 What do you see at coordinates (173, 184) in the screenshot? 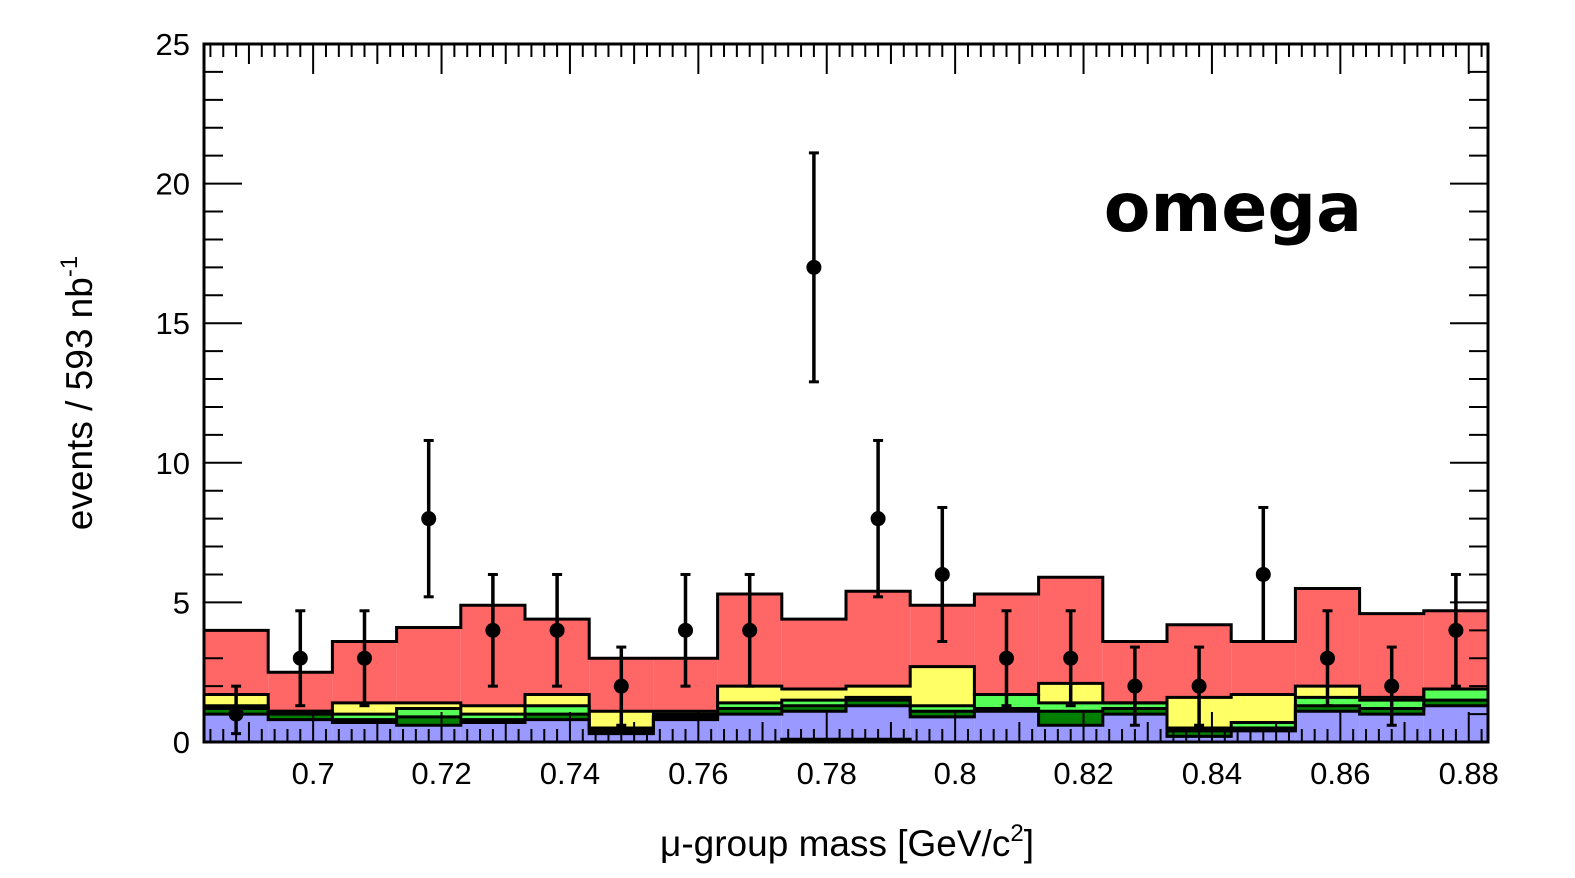
I see `y-tick-label: 20` at bounding box center [173, 184].